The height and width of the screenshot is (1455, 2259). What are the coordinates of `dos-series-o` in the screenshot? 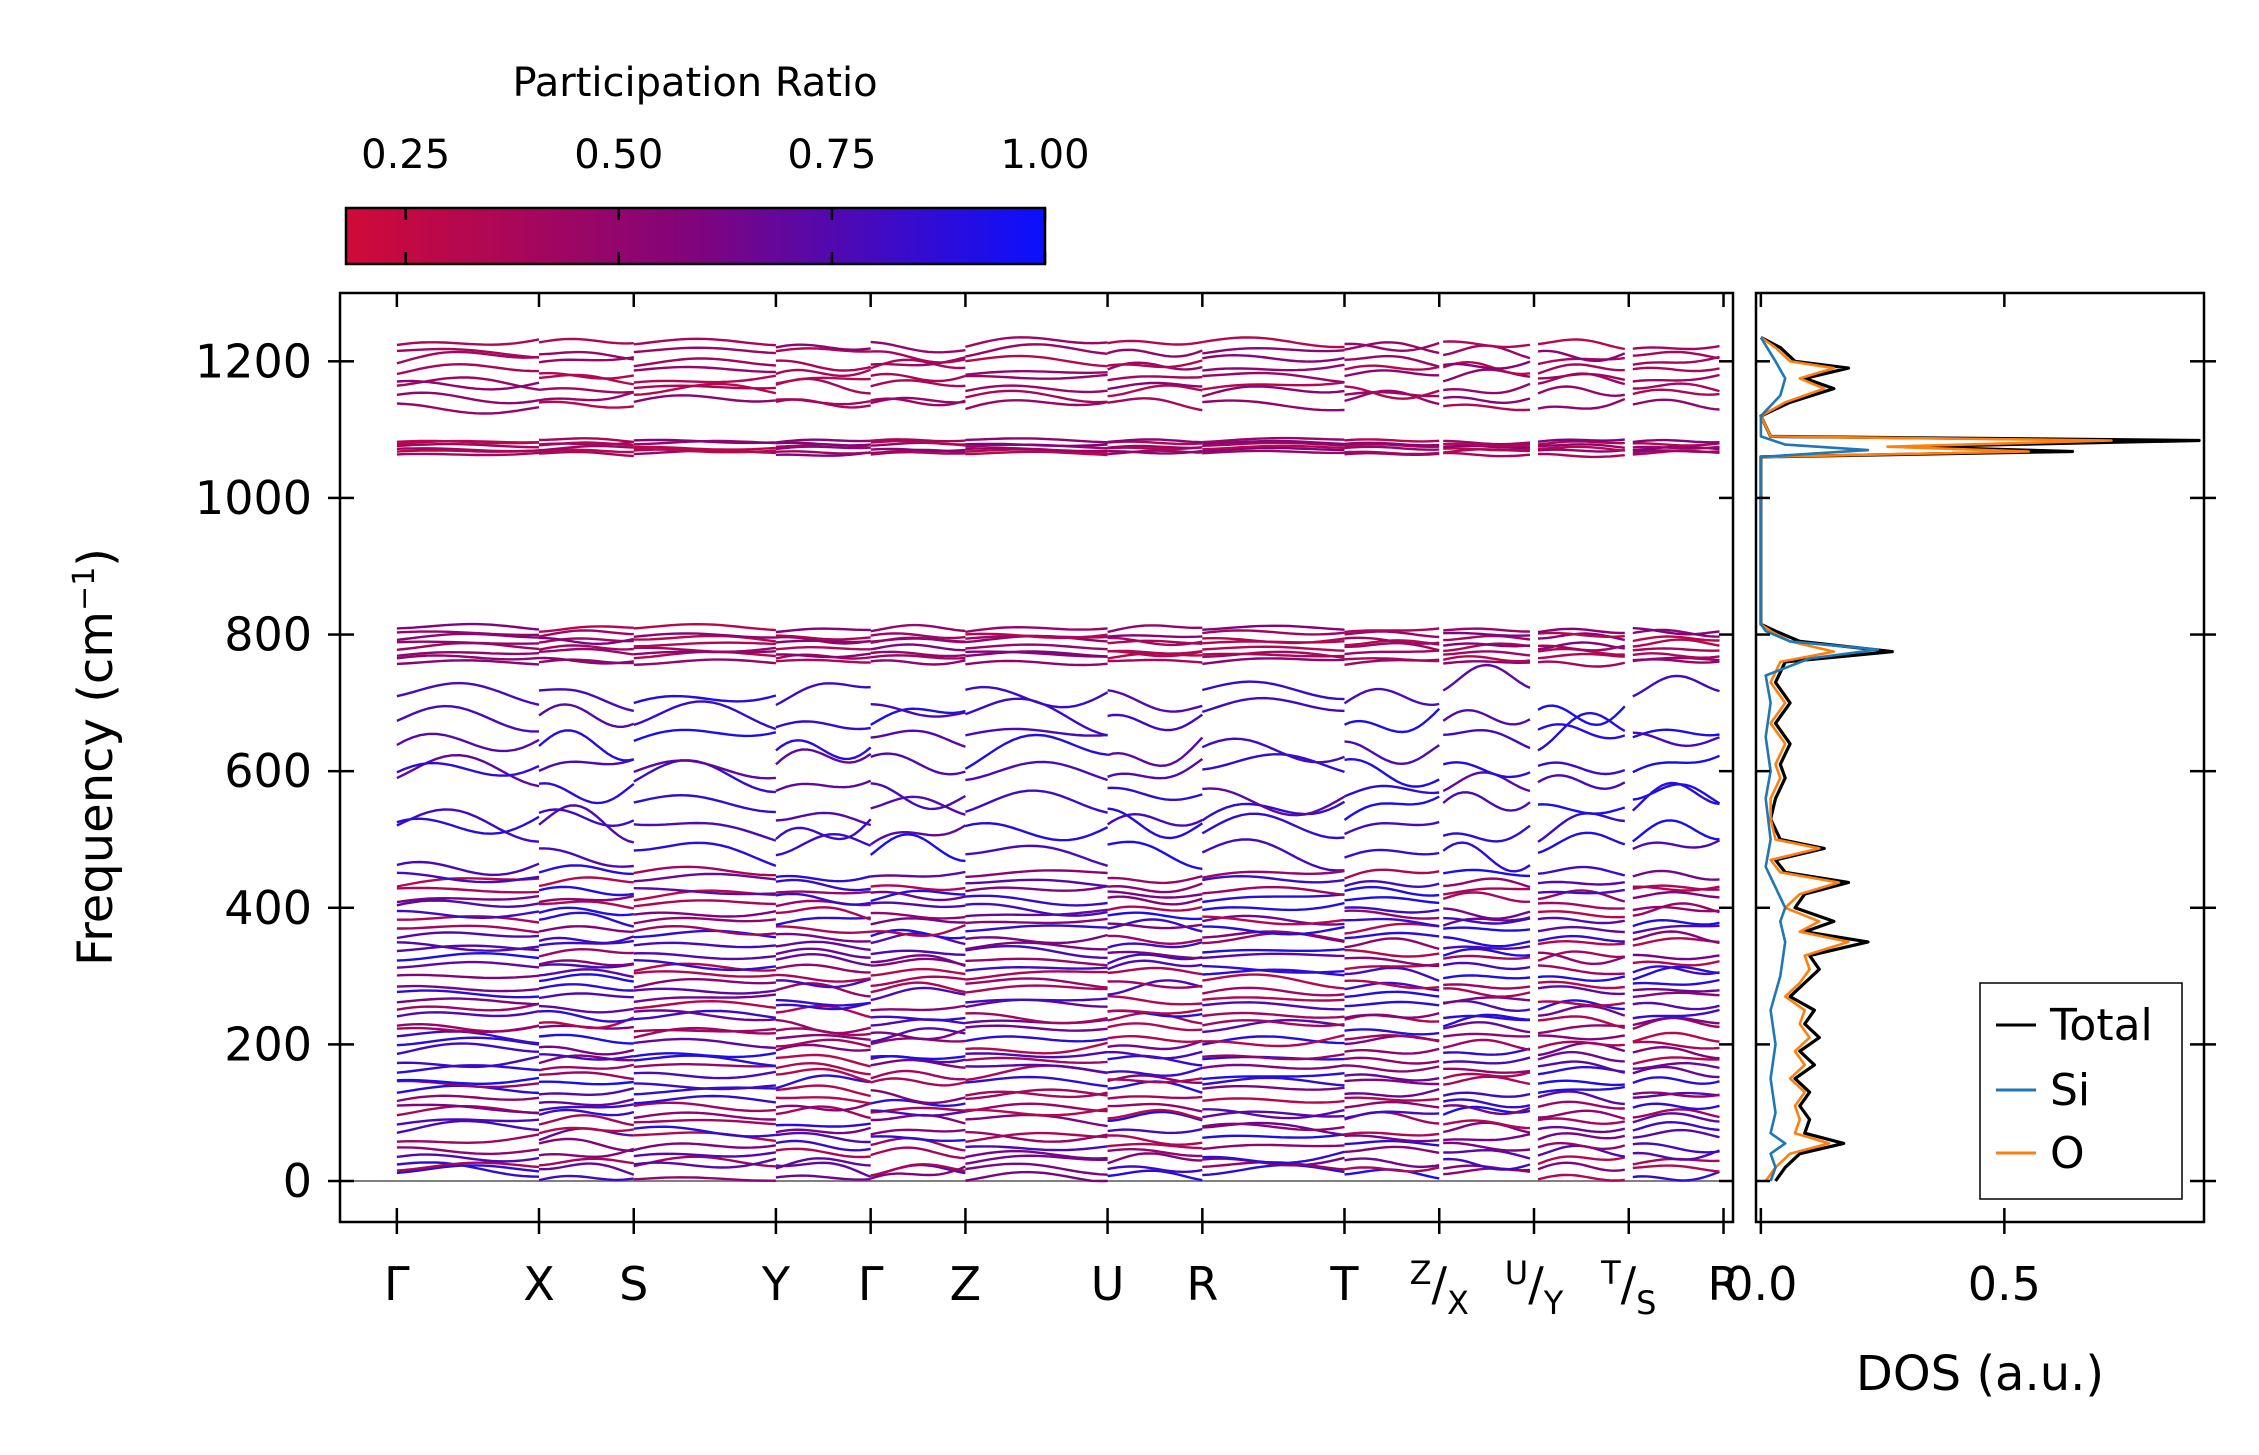 It's located at (1936, 759).